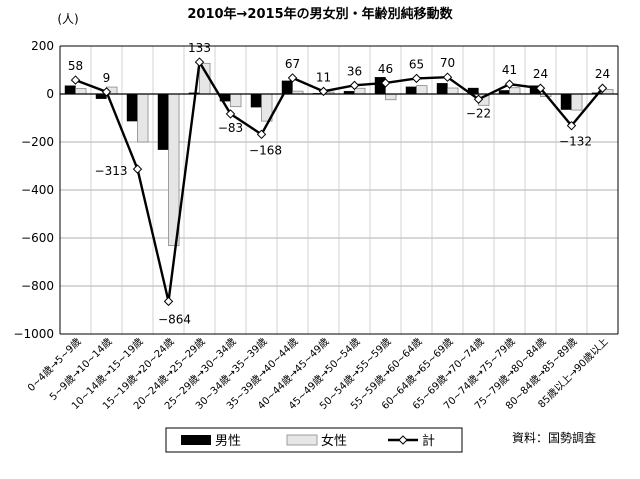 The image size is (640, 479). What do you see at coordinates (54, 365) in the screenshot?
I see `x-tick-label: 0~4歳→5~9歳` at bounding box center [54, 365].